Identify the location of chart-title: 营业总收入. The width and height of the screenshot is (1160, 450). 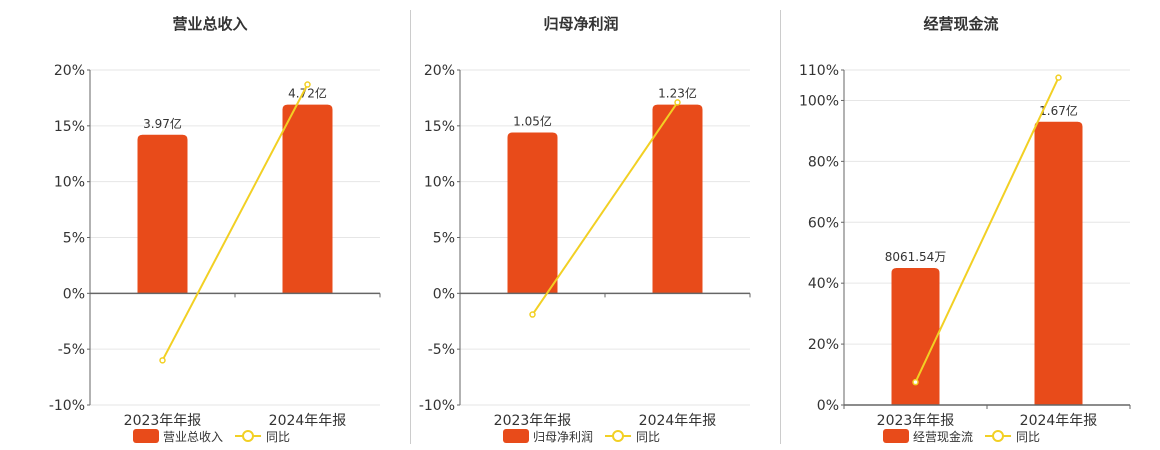
(209, 24).